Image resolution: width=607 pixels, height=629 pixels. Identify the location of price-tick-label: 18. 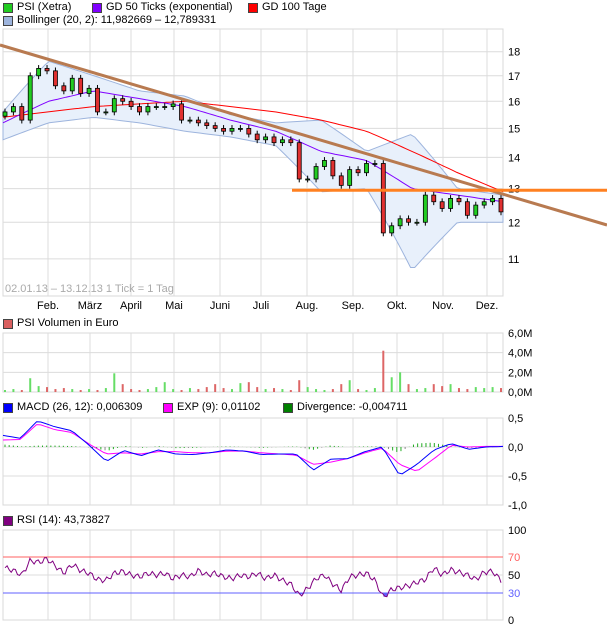
(514, 53).